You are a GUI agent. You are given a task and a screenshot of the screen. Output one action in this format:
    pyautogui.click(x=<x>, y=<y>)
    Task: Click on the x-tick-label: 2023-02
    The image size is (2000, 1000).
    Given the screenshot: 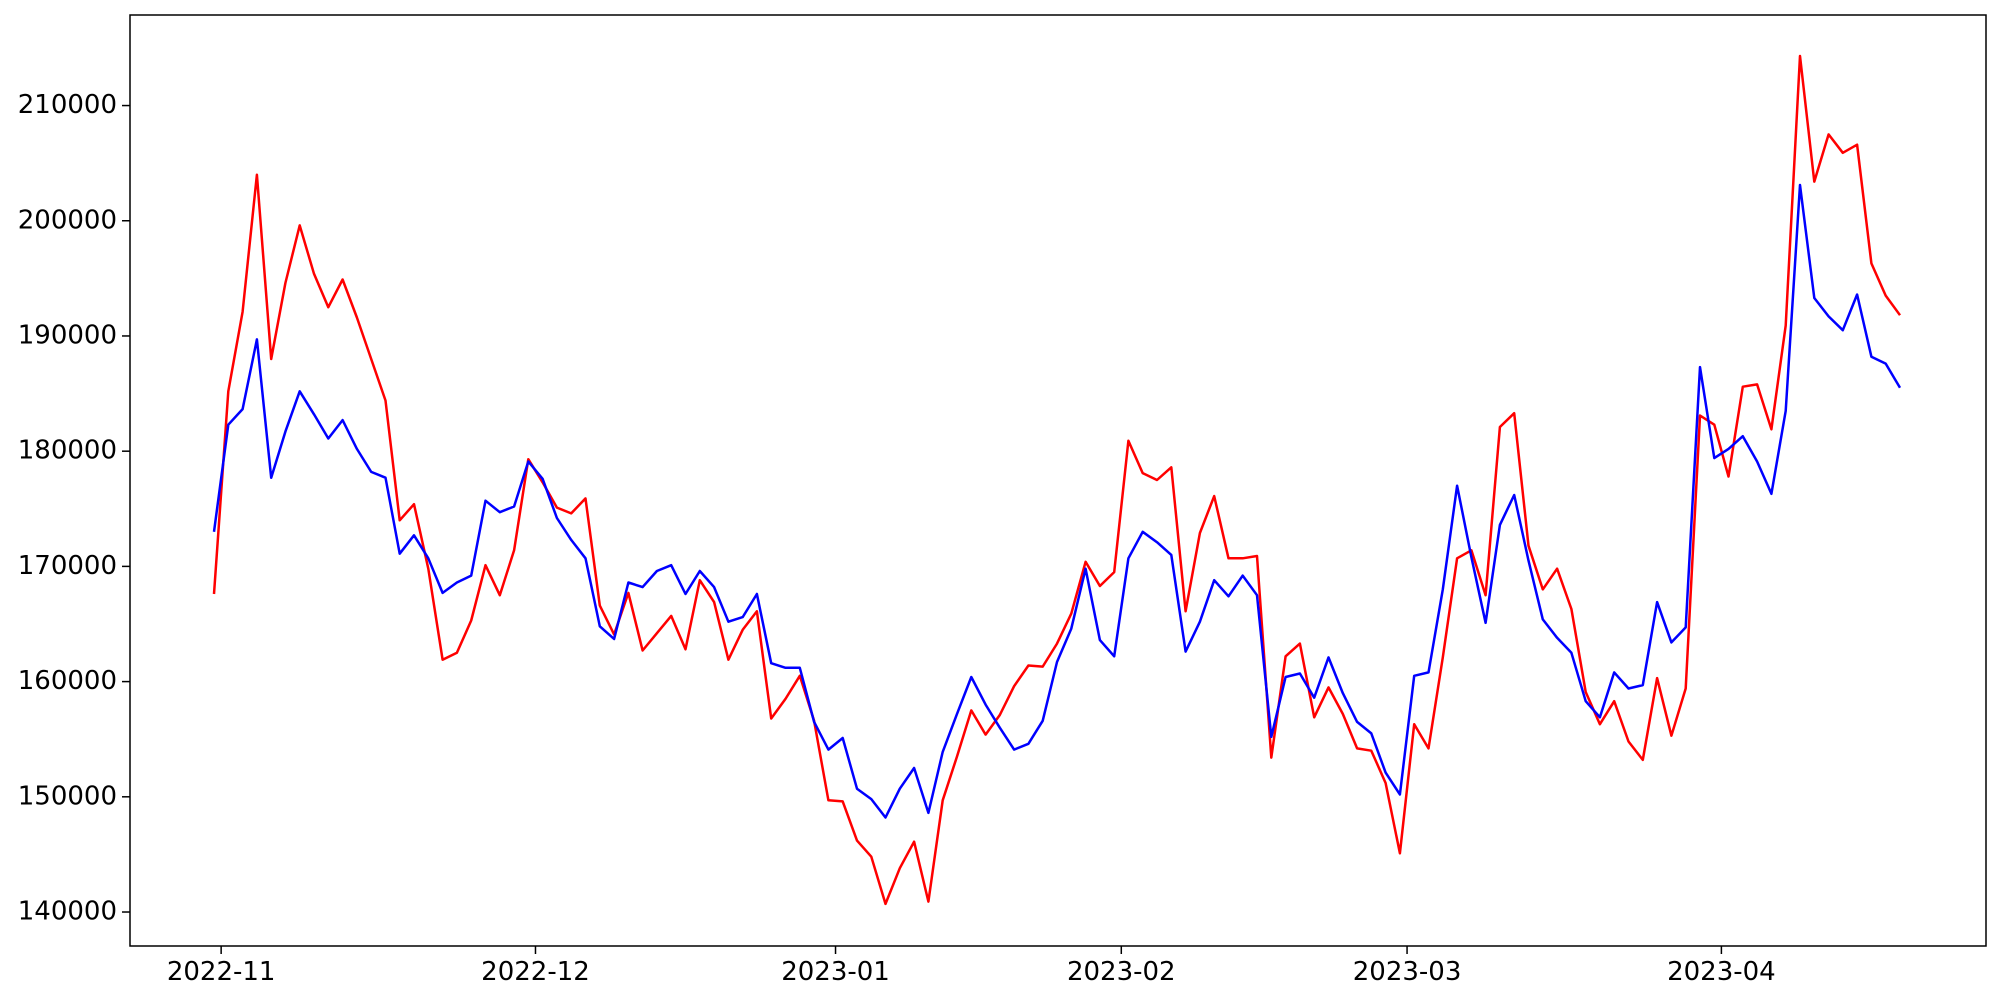 What is the action you would take?
    pyautogui.click(x=1121, y=972)
    